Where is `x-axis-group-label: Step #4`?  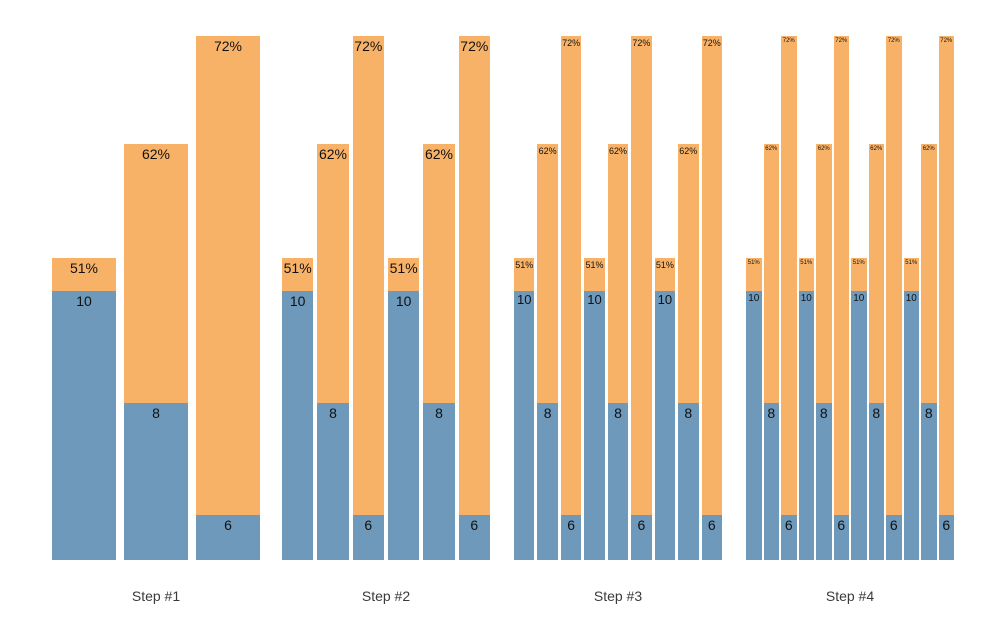 x-axis-group-label: Step #4 is located at coordinates (850, 596).